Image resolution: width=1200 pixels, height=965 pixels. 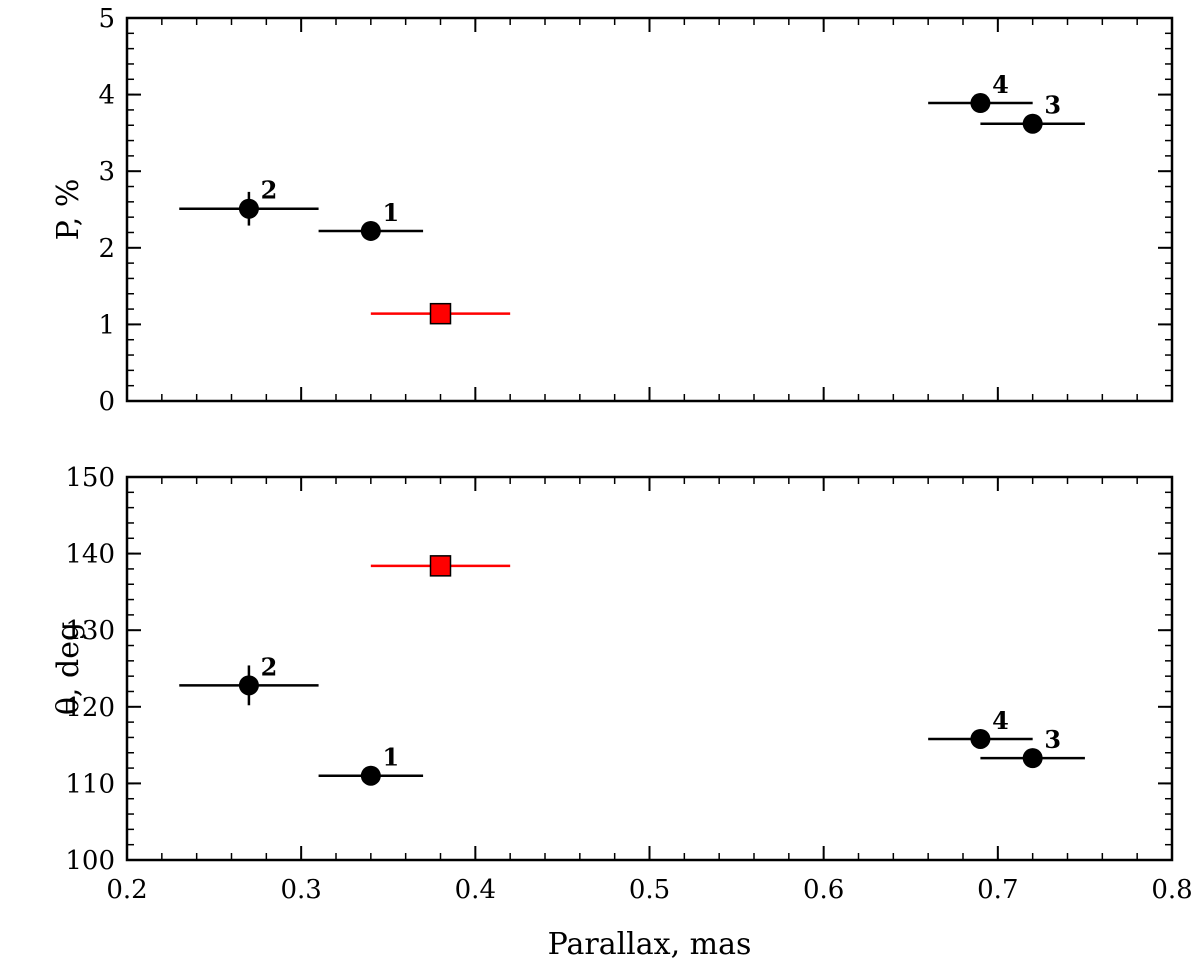 What do you see at coordinates (106, 172) in the screenshot?
I see `y-tick-label: 3` at bounding box center [106, 172].